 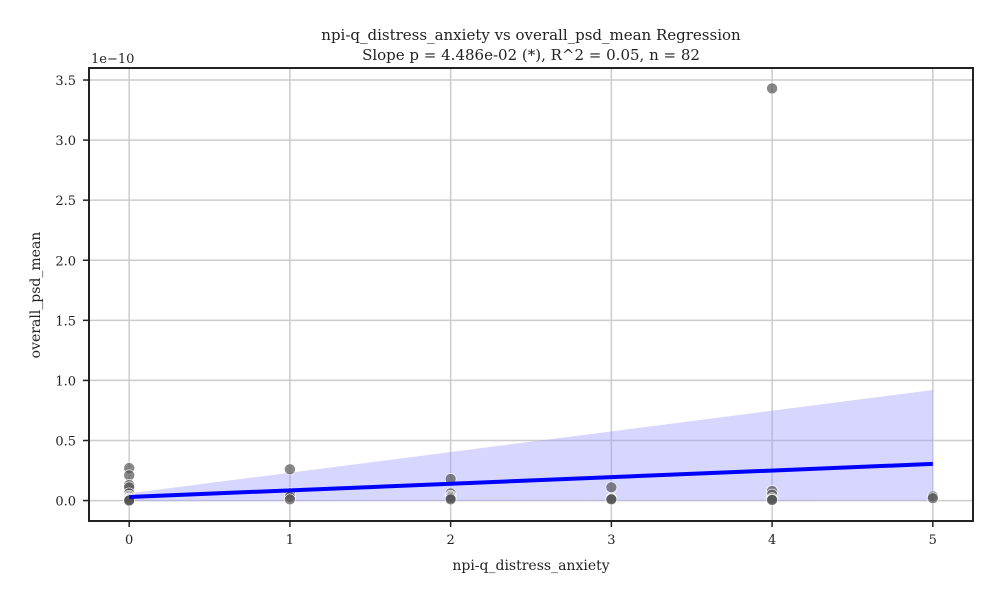 I want to click on y-scale-label: 1e−10, so click(x=112, y=59).